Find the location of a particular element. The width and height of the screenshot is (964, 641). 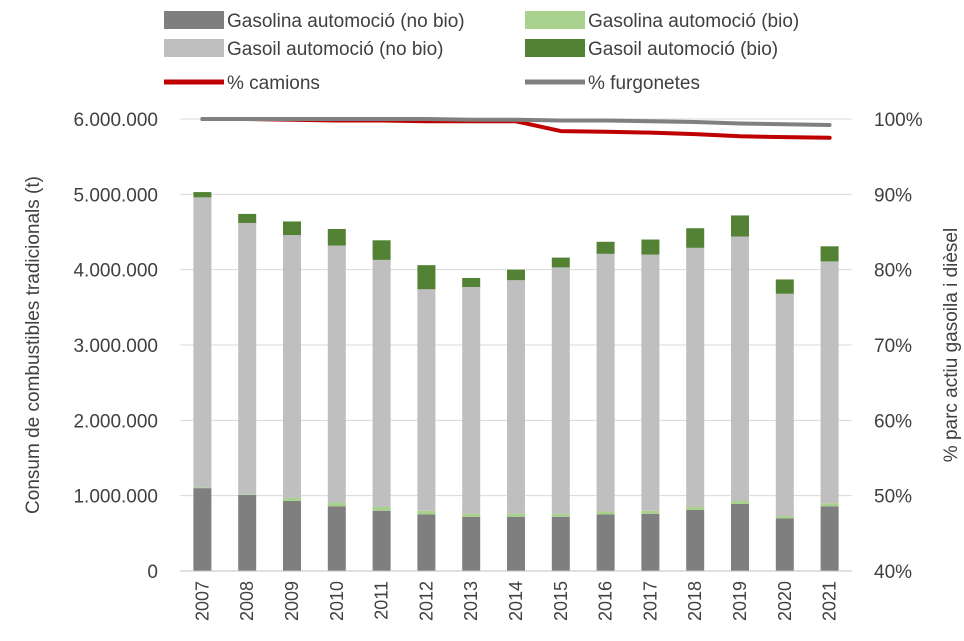

y-left-tick-label: 2.000.000 is located at coordinates (115, 421).